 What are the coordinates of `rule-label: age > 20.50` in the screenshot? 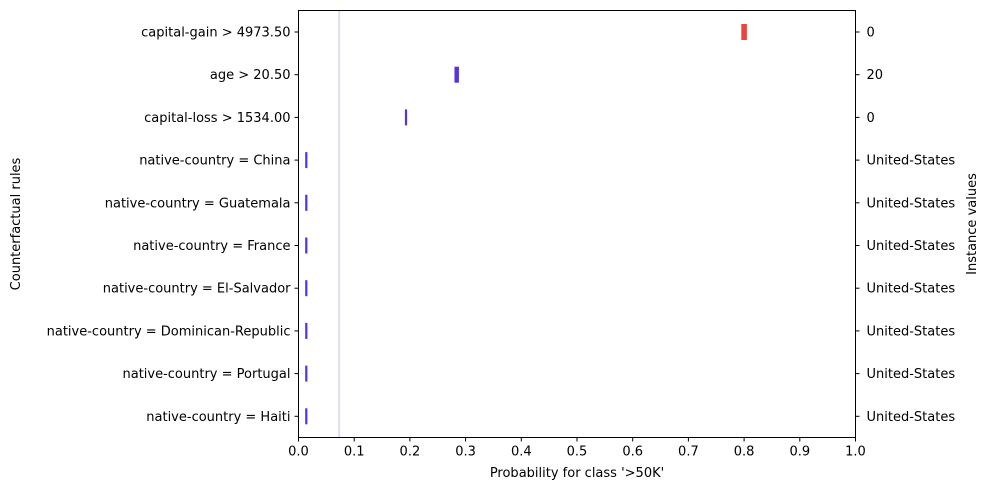 It's located at (250, 75).